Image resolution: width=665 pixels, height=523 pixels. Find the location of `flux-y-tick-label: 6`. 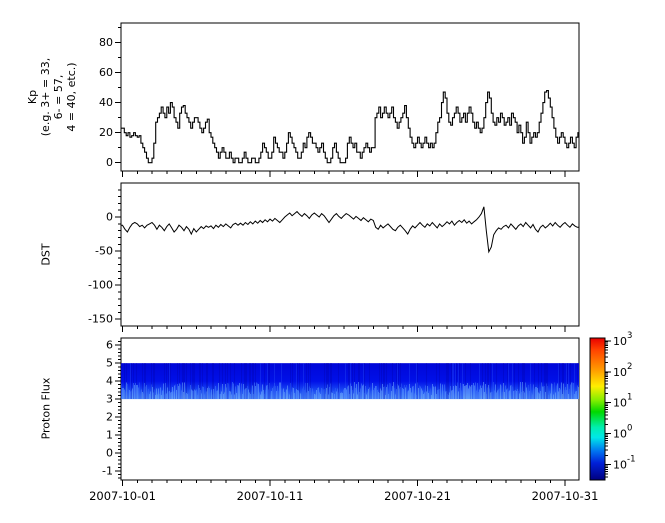

flux-y-tick-label: 6 is located at coordinates (109, 345).